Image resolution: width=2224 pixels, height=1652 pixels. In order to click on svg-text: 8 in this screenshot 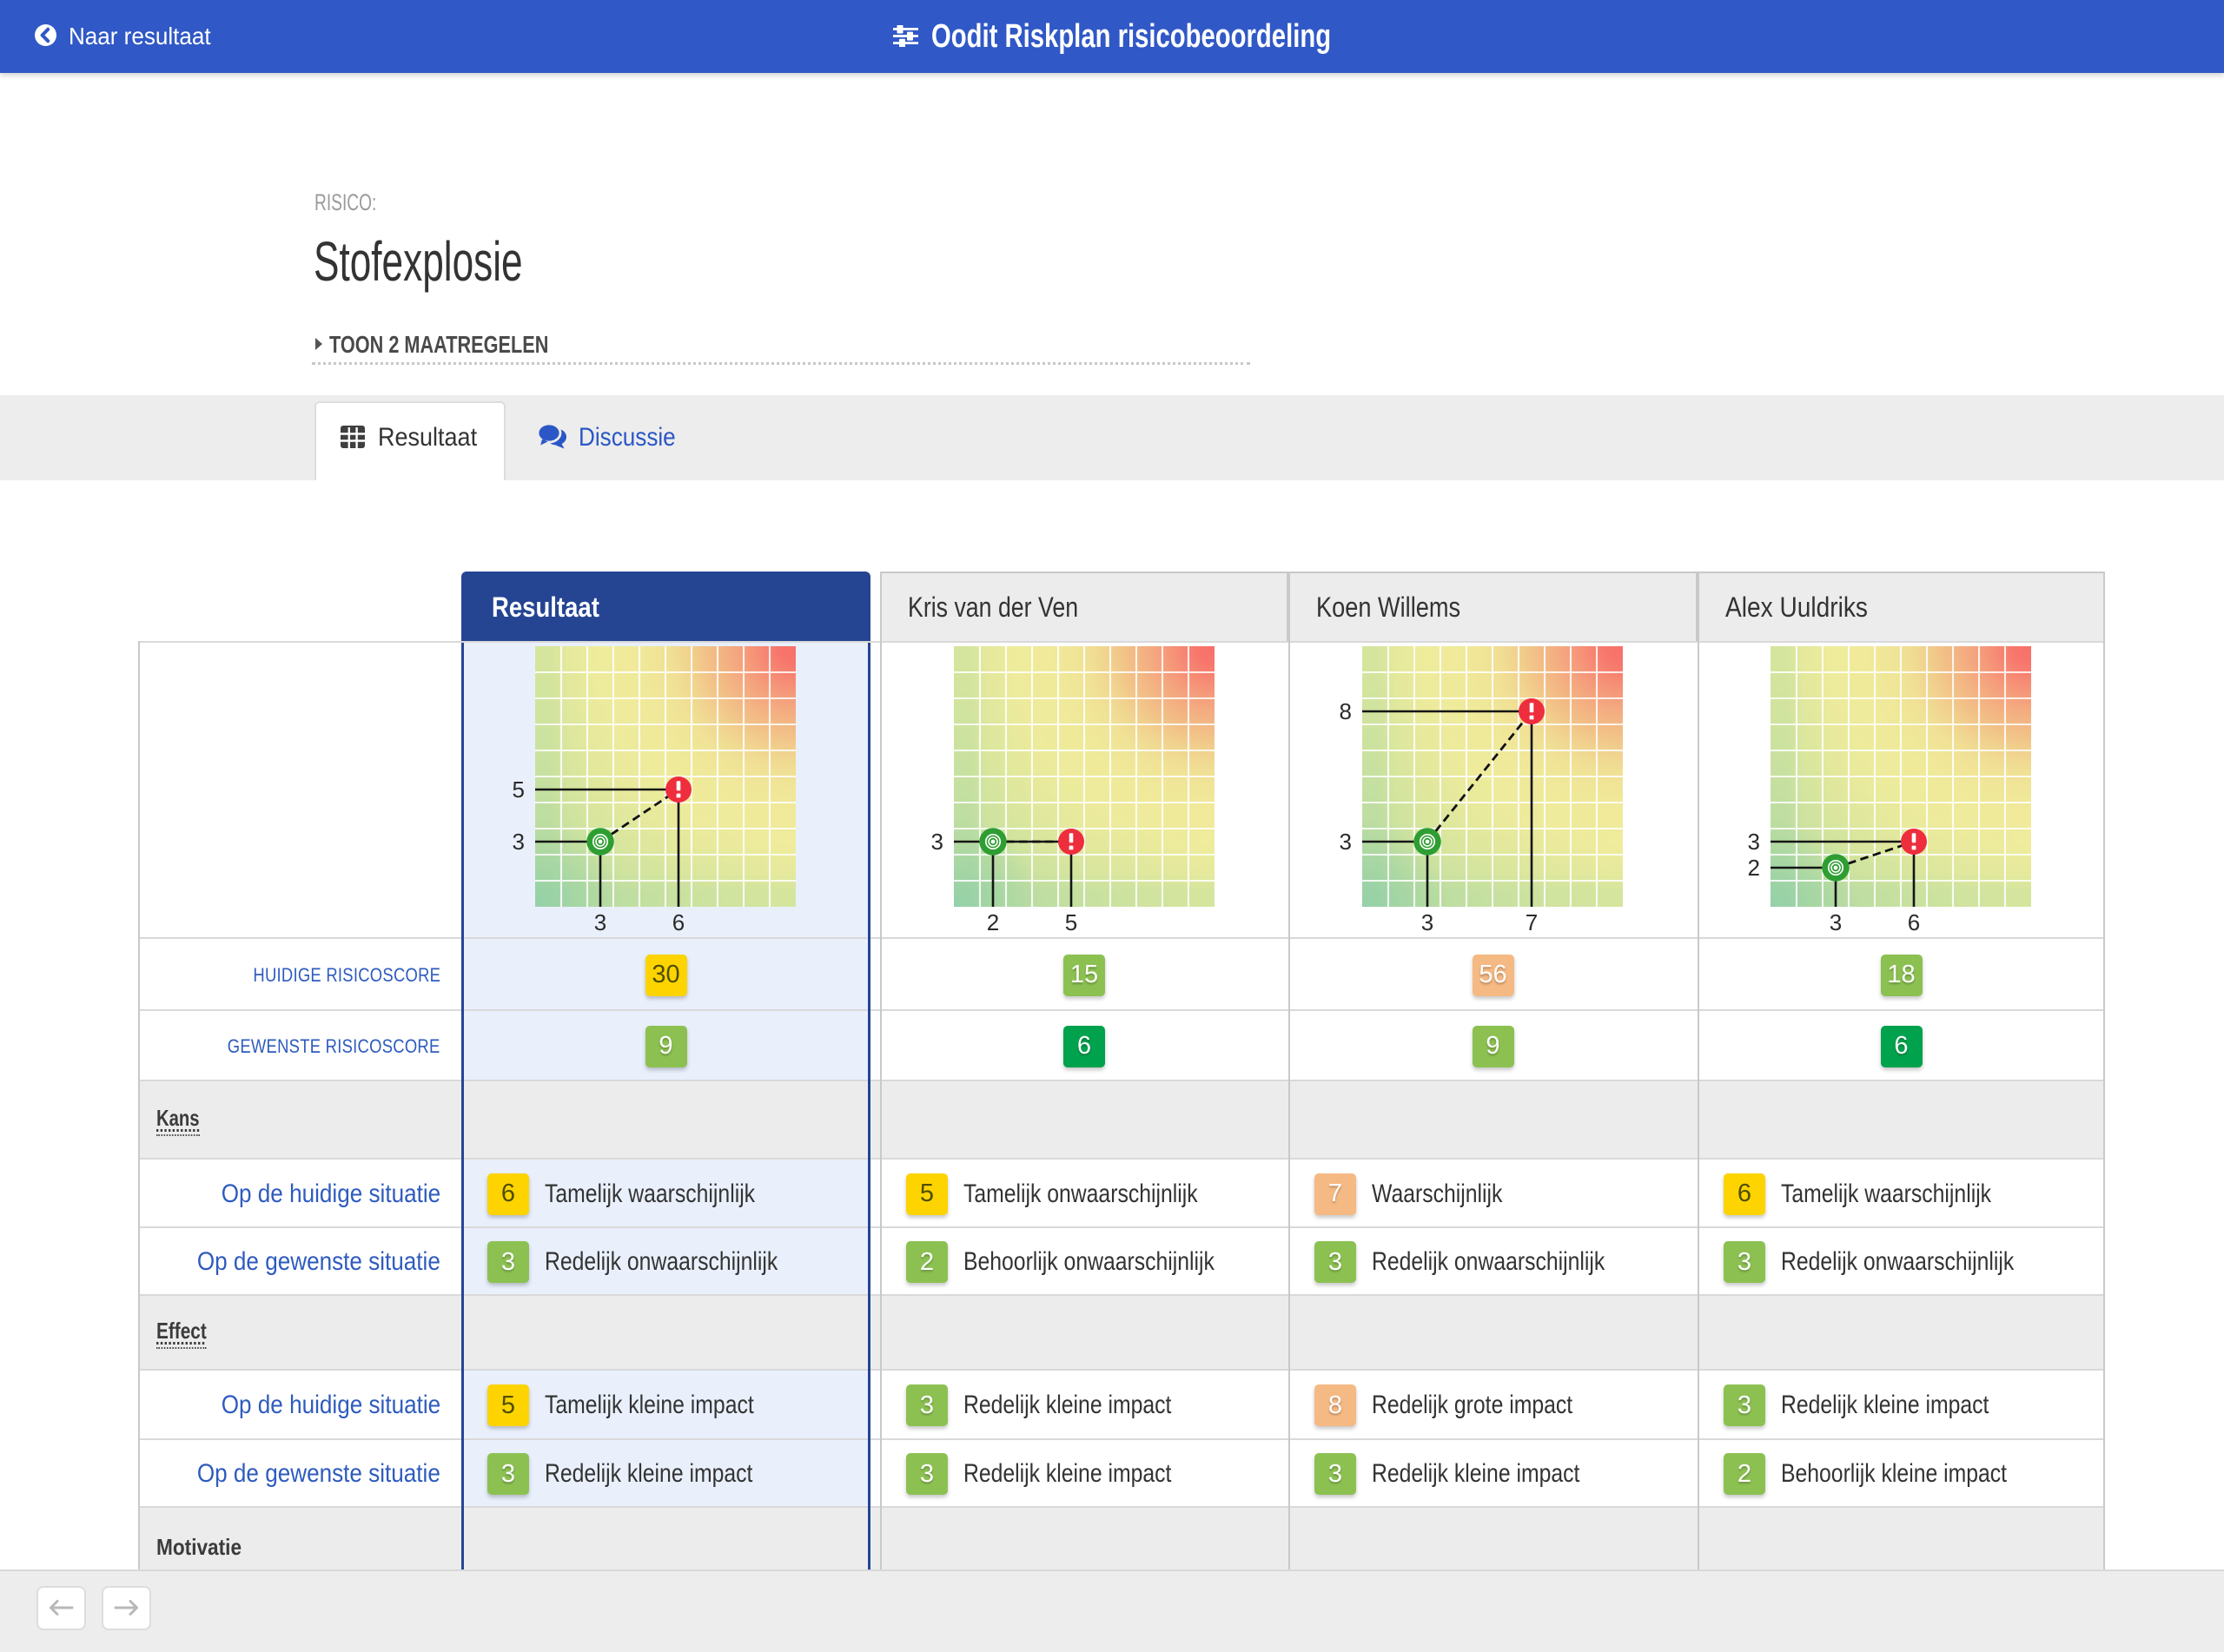, I will do `click(1346, 711)`.